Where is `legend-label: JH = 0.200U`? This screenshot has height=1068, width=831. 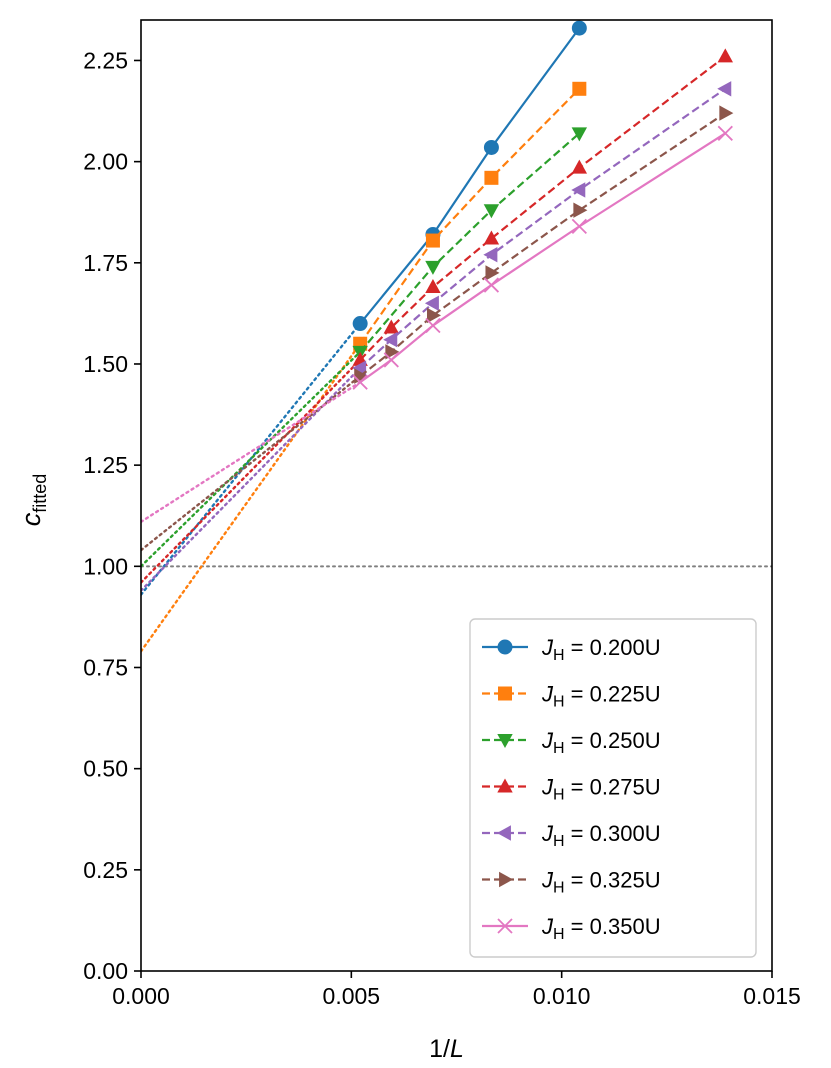 legend-label: JH = 0.200U is located at coordinates (601, 649).